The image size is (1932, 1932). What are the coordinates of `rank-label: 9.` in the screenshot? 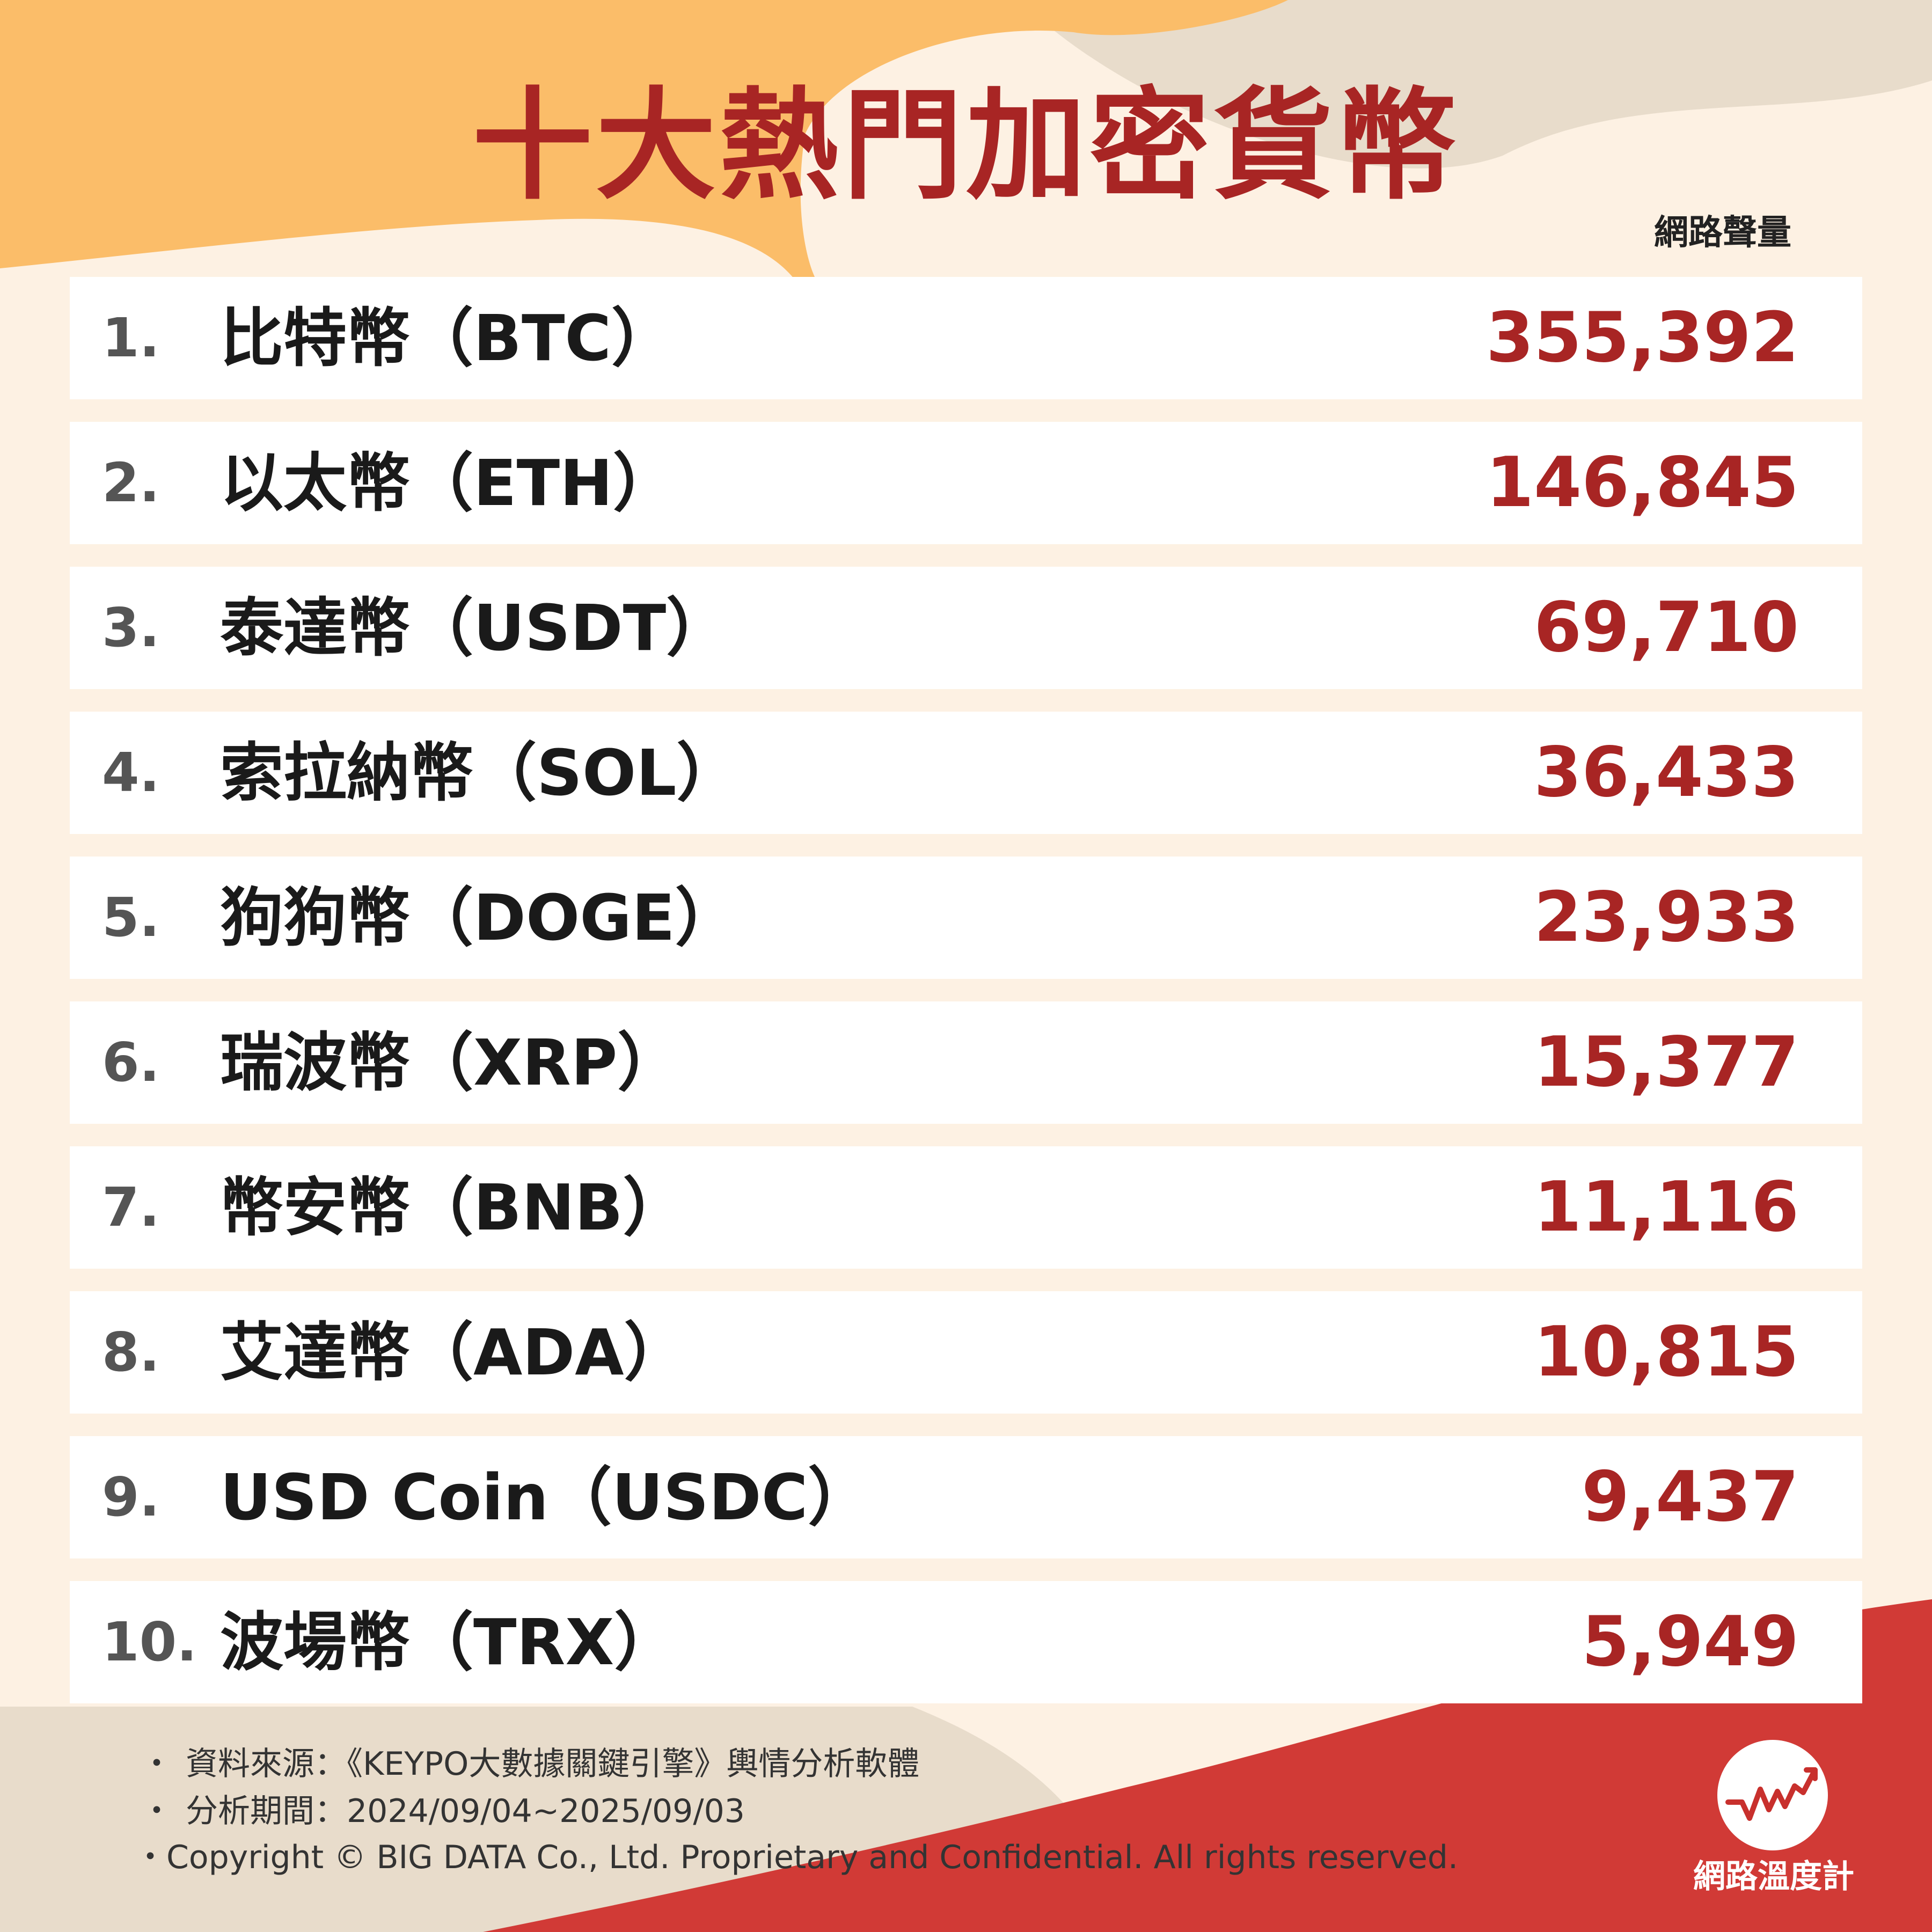 It's located at (131, 1497).